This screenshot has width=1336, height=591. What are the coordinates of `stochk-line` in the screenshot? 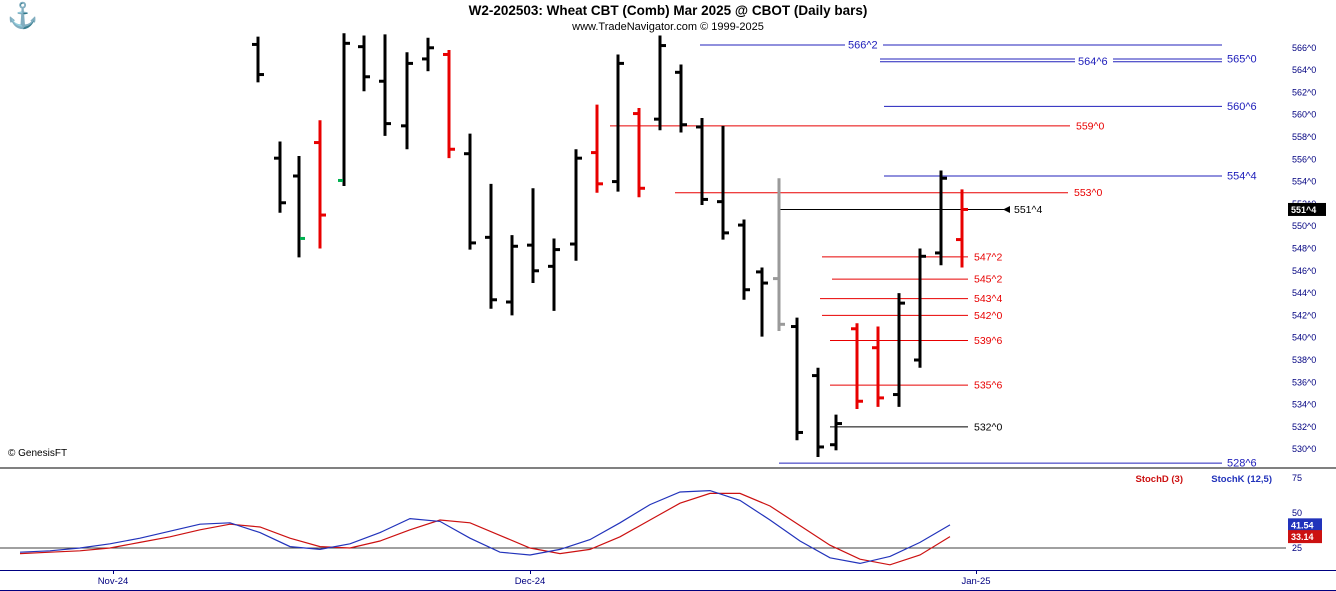 It's located at (485, 527).